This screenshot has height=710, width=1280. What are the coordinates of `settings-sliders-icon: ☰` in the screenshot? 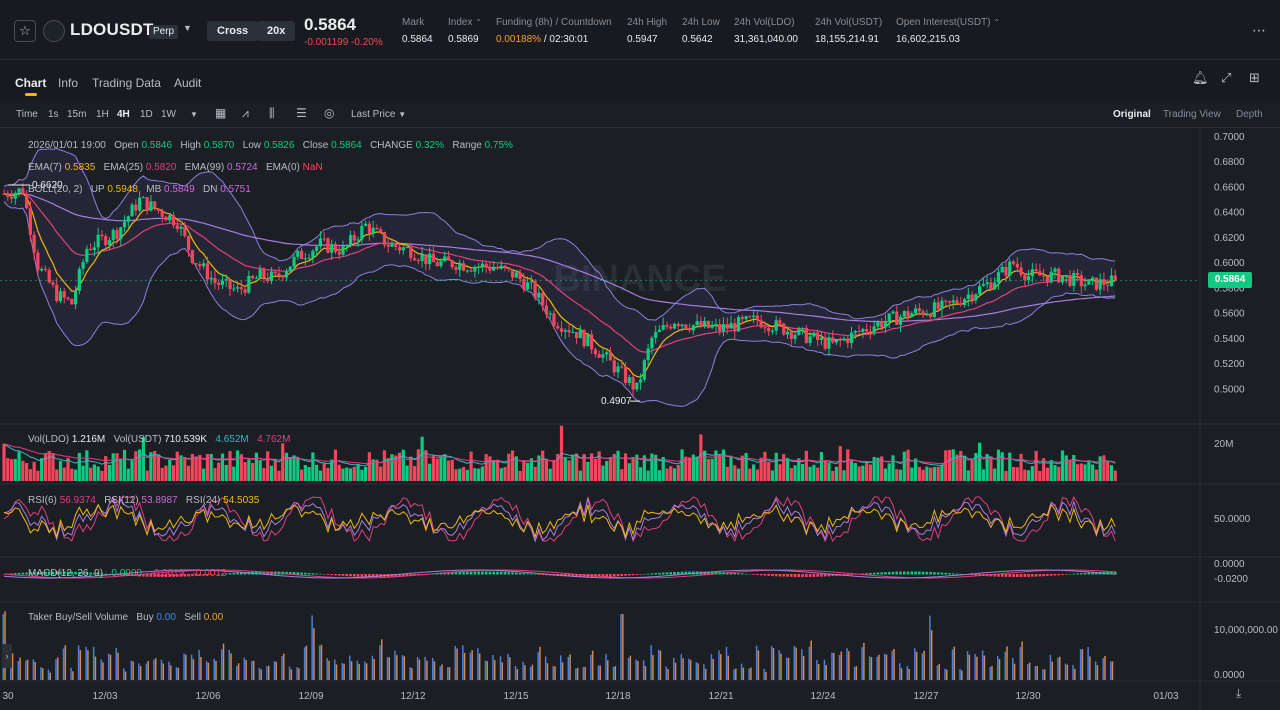 It's located at (301, 113).